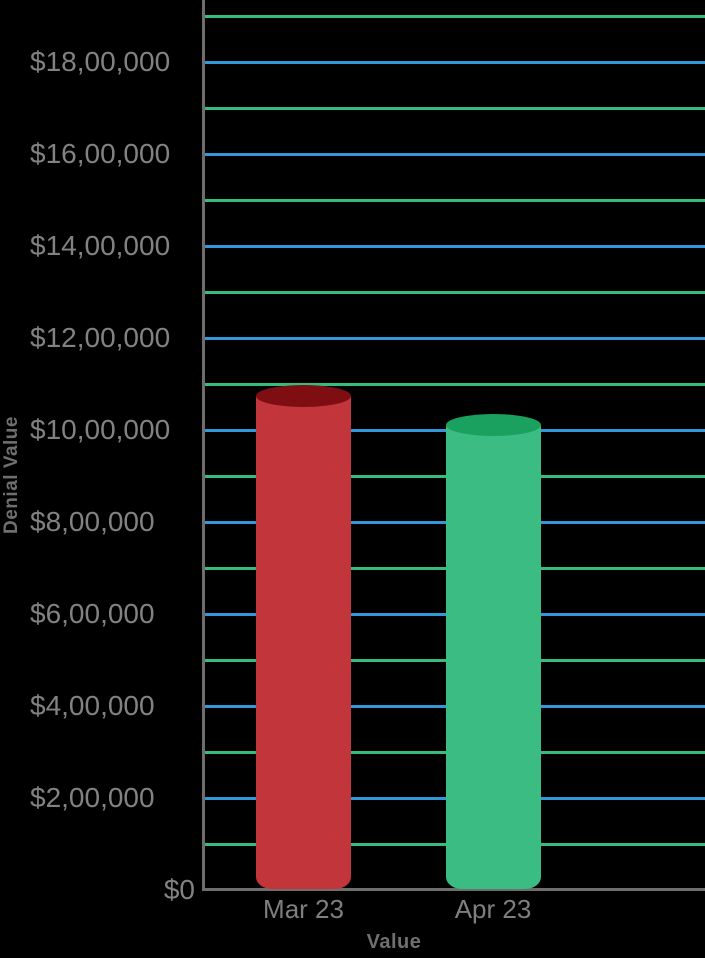 Image resolution: width=705 pixels, height=958 pixels. I want to click on y-tick-label: $14,00,000, so click(100, 245).